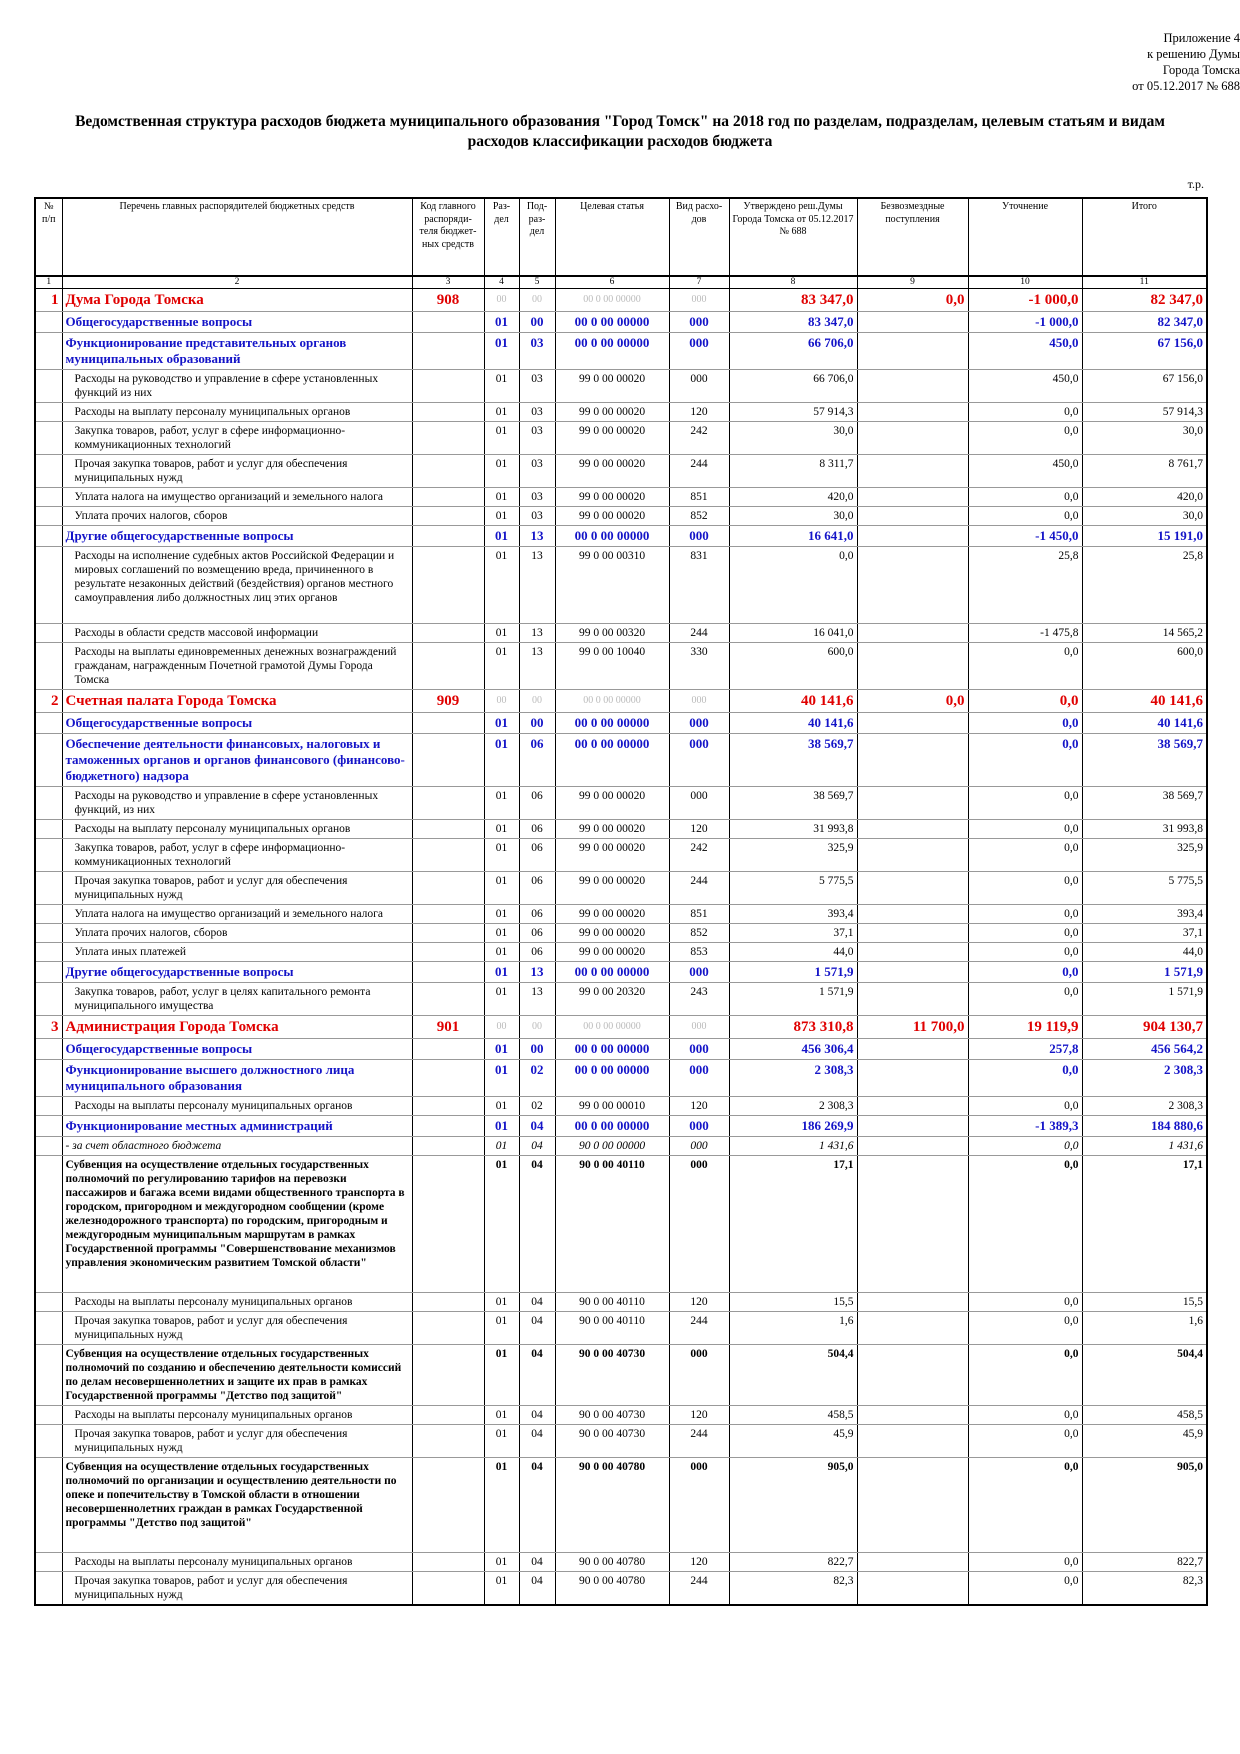 The width and height of the screenshot is (1240, 1754). I want to click on table-cell: 1 431,6, so click(793, 1146).